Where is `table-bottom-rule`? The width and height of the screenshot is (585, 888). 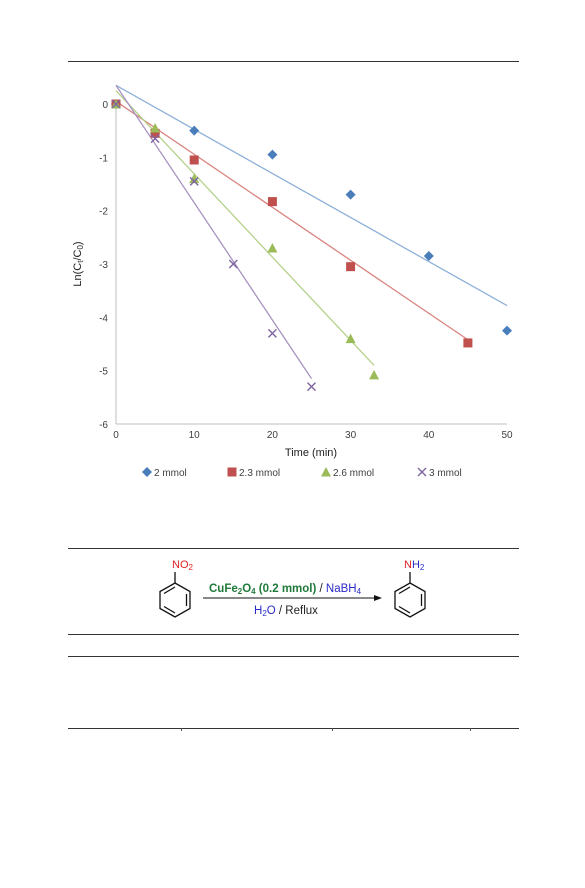 table-bottom-rule is located at coordinates (293, 728).